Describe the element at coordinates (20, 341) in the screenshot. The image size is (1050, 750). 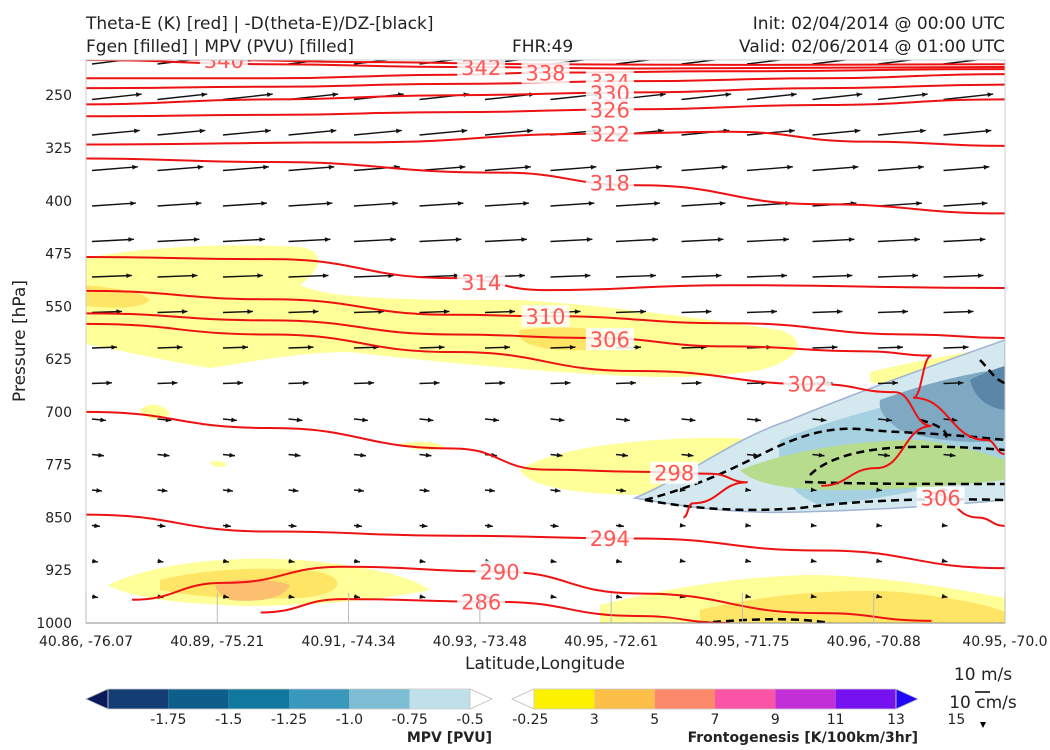
I see `y-axis-label: Pressure [hPa]` at that location.